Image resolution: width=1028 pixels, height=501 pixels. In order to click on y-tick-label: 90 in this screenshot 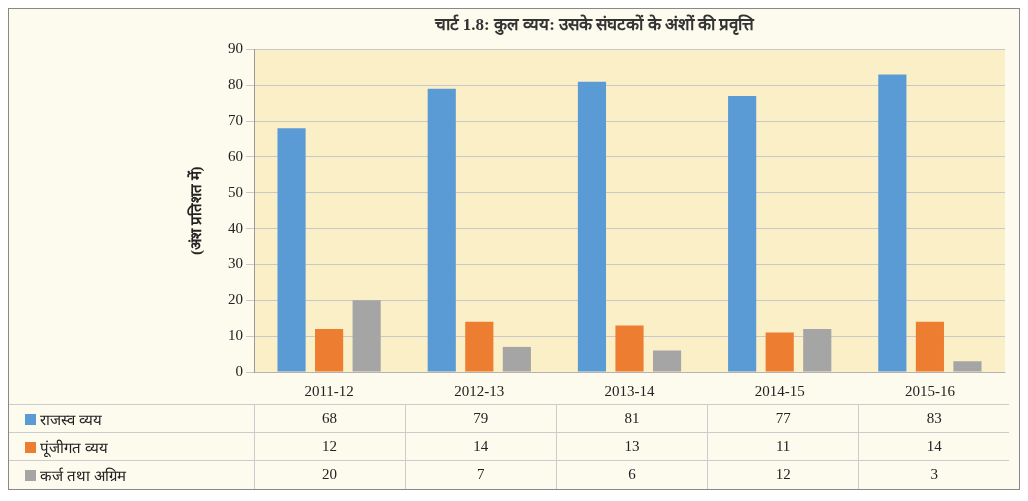, I will do `click(235, 48)`.